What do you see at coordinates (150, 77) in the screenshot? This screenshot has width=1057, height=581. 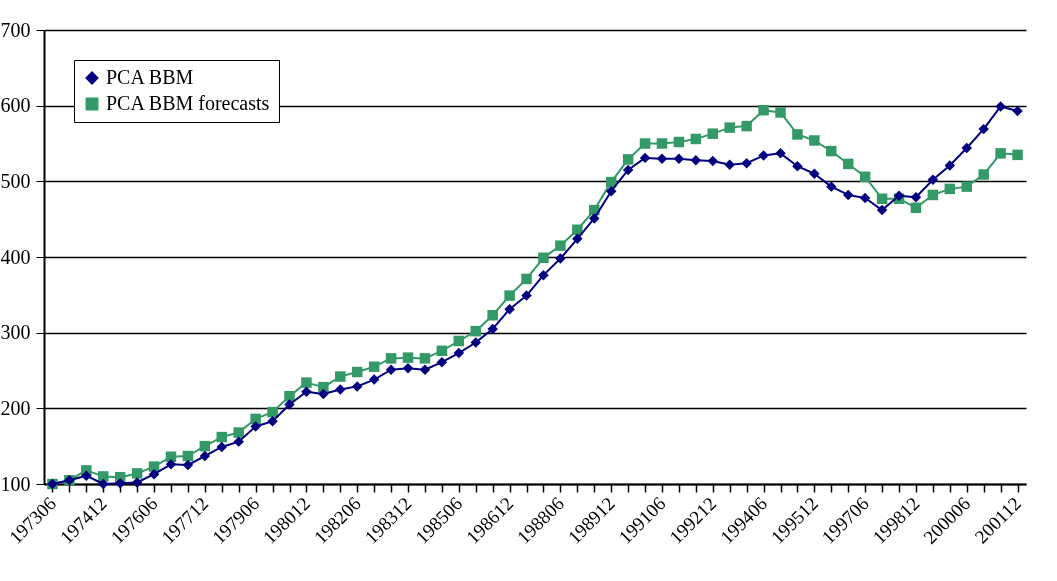 I see `legend-label: PCA BBM` at bounding box center [150, 77].